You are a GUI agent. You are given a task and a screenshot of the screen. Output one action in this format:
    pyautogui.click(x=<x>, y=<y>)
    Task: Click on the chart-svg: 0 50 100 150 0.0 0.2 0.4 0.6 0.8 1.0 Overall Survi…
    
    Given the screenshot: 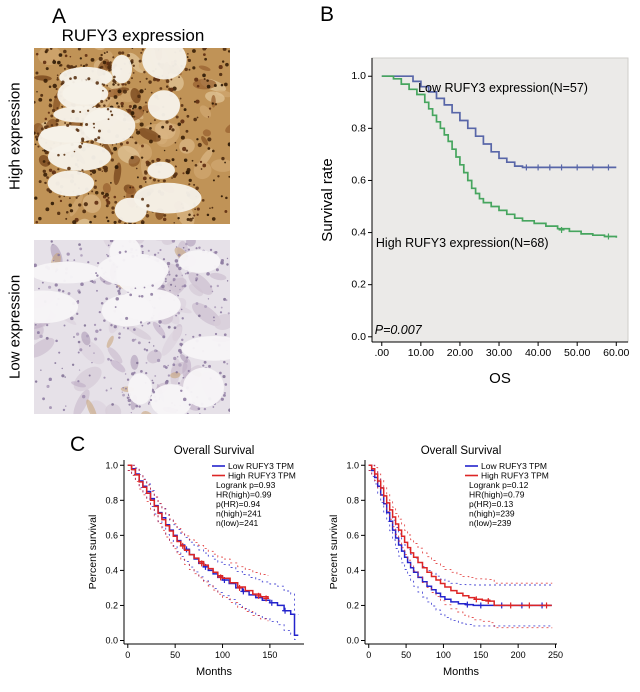 What is the action you would take?
    pyautogui.click(x=195, y=561)
    